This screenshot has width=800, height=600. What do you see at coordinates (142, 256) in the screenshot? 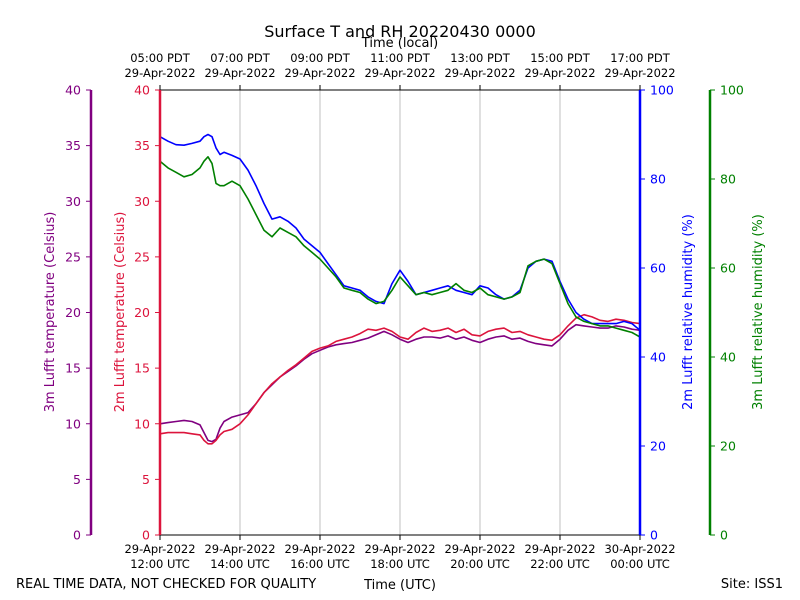
I see `t2m-tick-label-5: 25` at bounding box center [142, 256].